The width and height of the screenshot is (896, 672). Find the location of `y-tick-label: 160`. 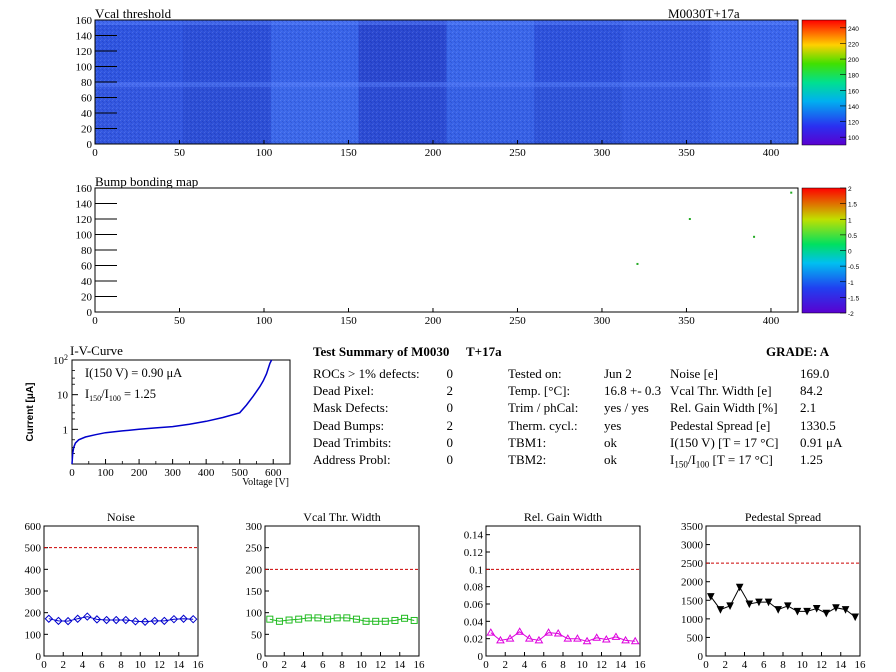

y-tick-label: 160 is located at coordinates (84, 189).